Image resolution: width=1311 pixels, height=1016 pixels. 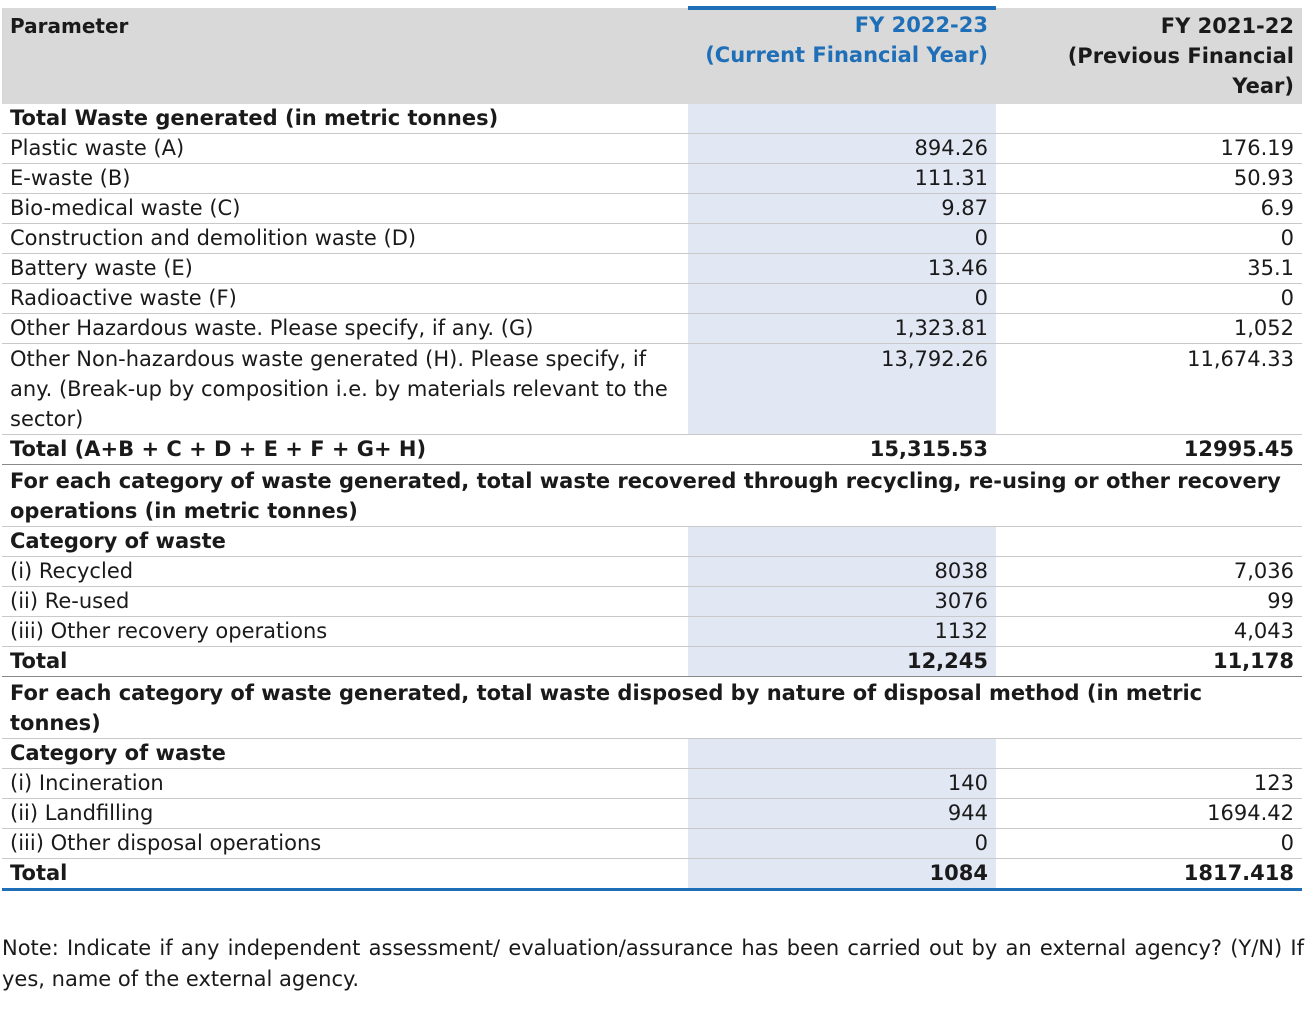 What do you see at coordinates (846, 55) in the screenshot?
I see `header-current-year-line2: (Current Financial Year)` at bounding box center [846, 55].